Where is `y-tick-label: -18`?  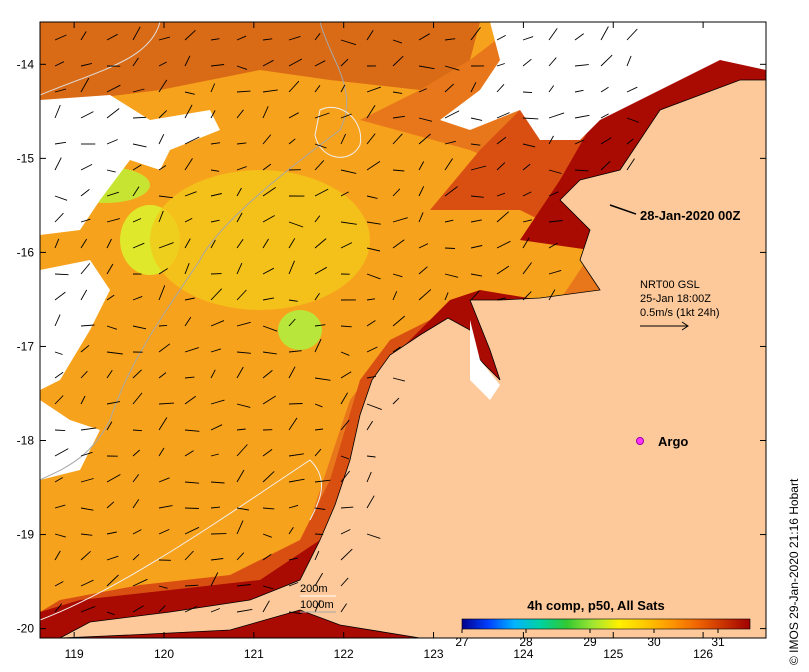 y-tick-label: -18 is located at coordinates (26, 441).